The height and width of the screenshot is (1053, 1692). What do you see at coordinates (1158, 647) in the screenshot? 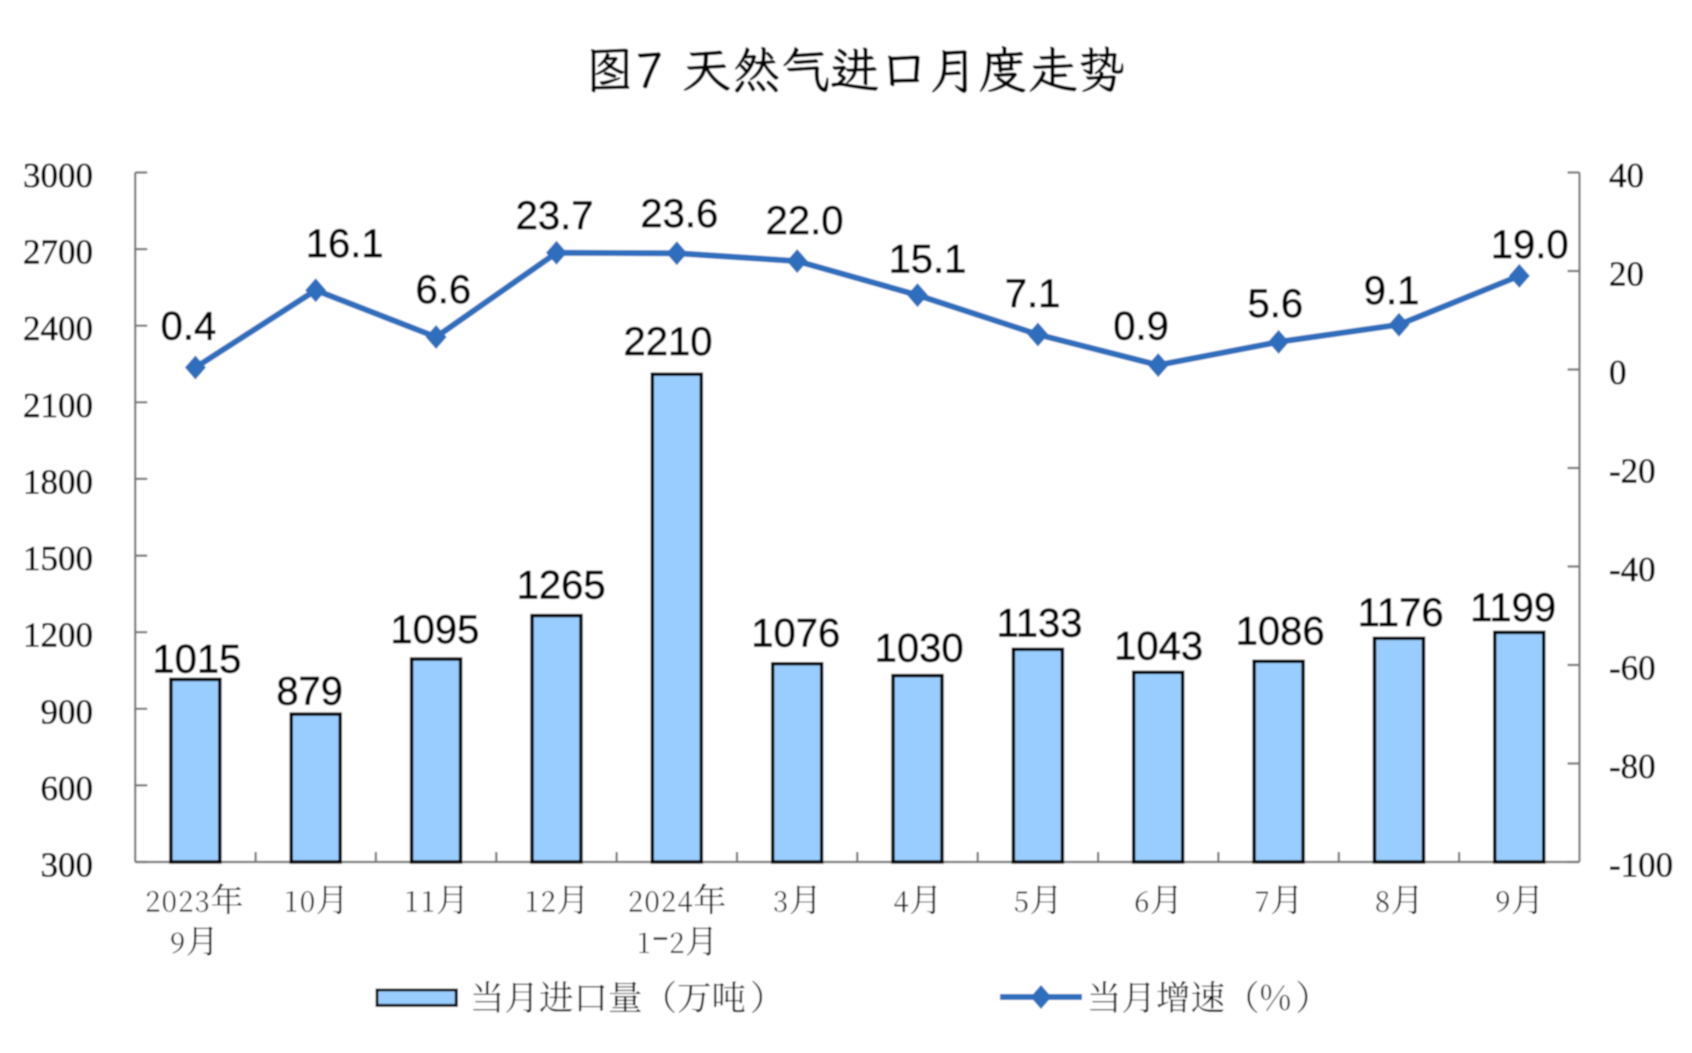
I see `svg-text: 1043` at bounding box center [1158, 647].